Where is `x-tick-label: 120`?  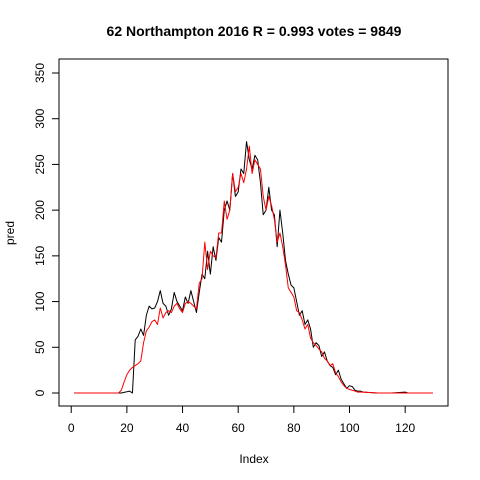 x-tick-label: 120 is located at coordinates (405, 428).